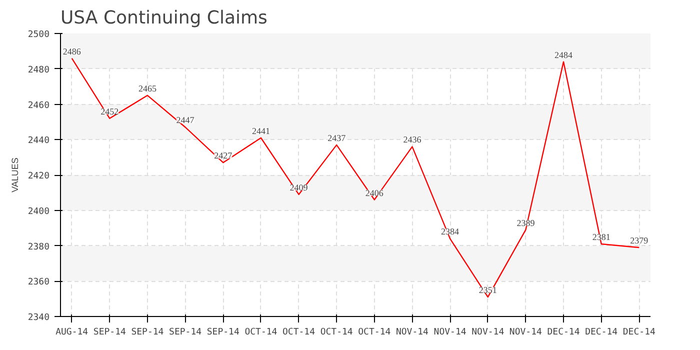  I want to click on data-label: 2465, so click(147, 88).